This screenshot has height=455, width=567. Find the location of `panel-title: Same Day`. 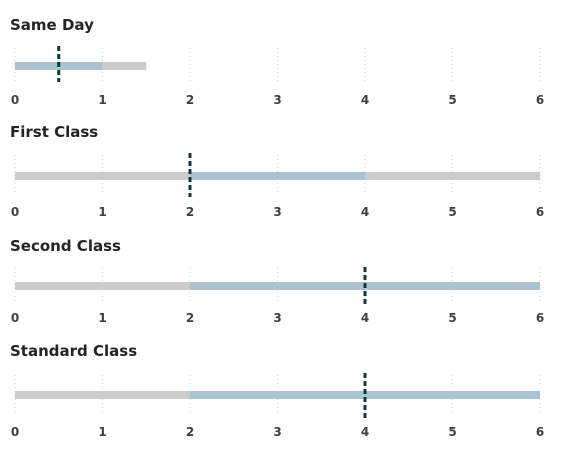

panel-title: Same Day is located at coordinates (52, 25).